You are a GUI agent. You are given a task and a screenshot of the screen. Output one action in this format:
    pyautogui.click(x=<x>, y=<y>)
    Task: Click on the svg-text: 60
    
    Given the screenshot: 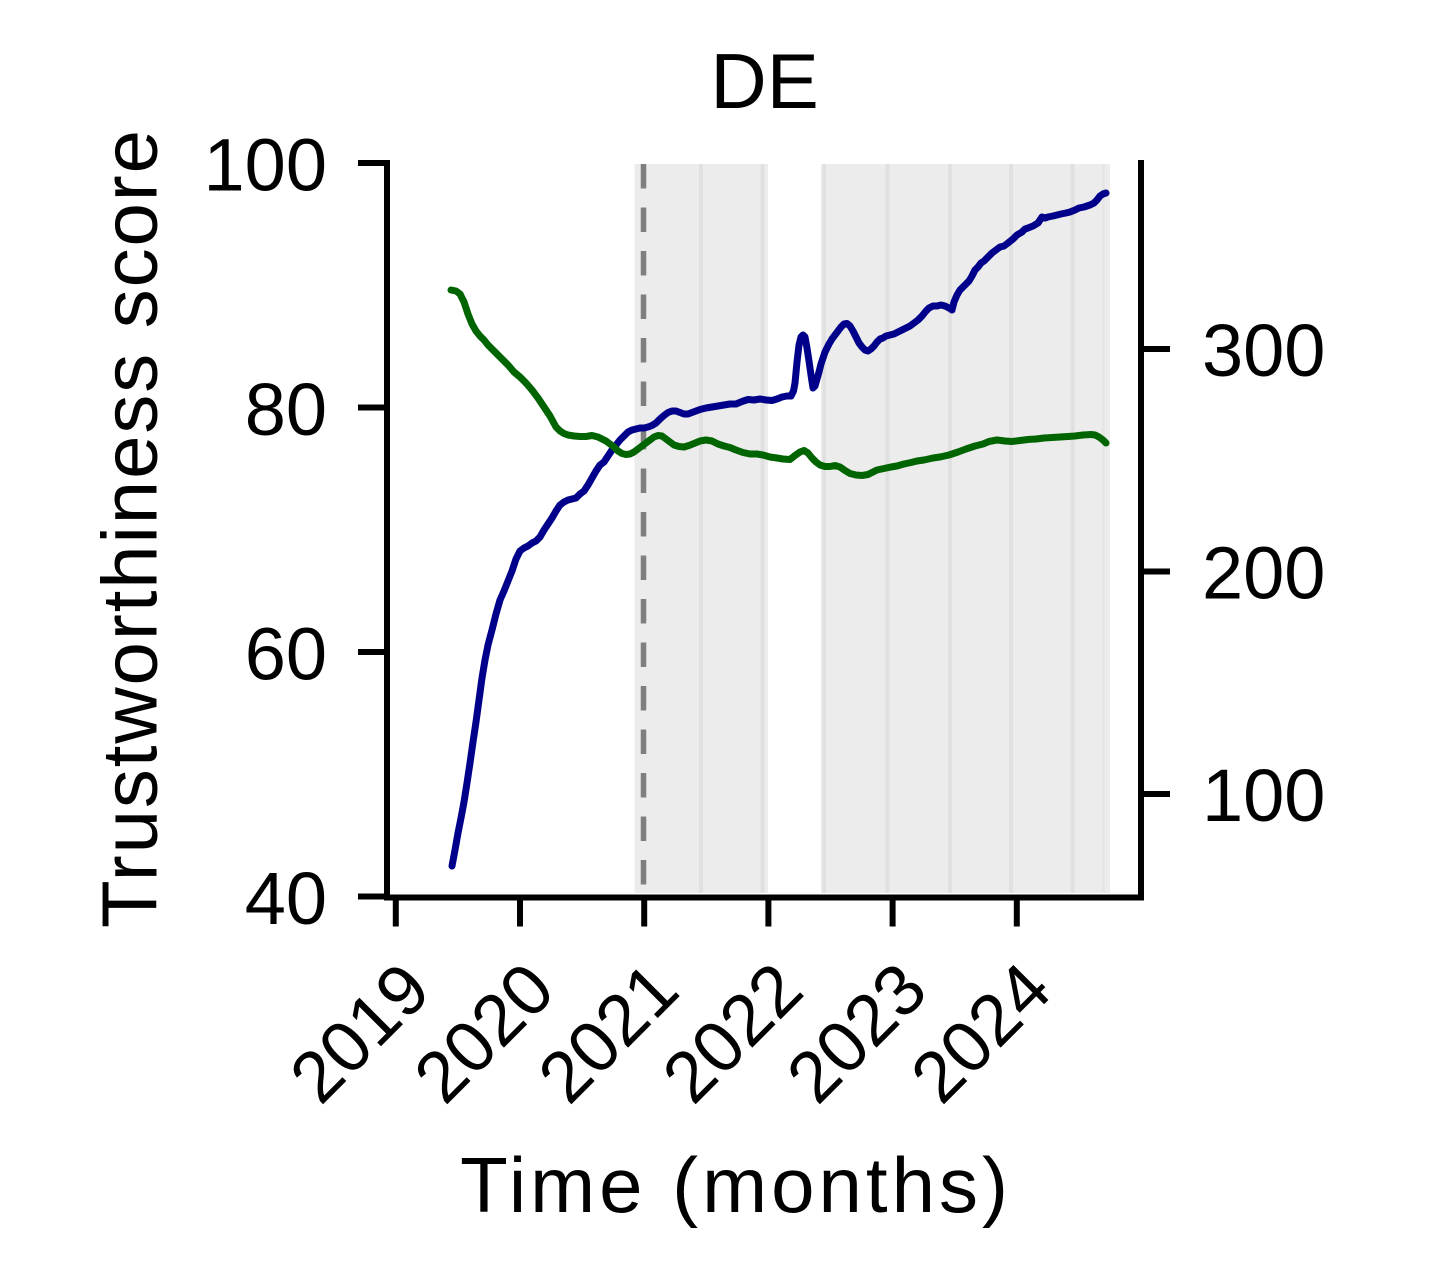 What is the action you would take?
    pyautogui.click(x=286, y=654)
    